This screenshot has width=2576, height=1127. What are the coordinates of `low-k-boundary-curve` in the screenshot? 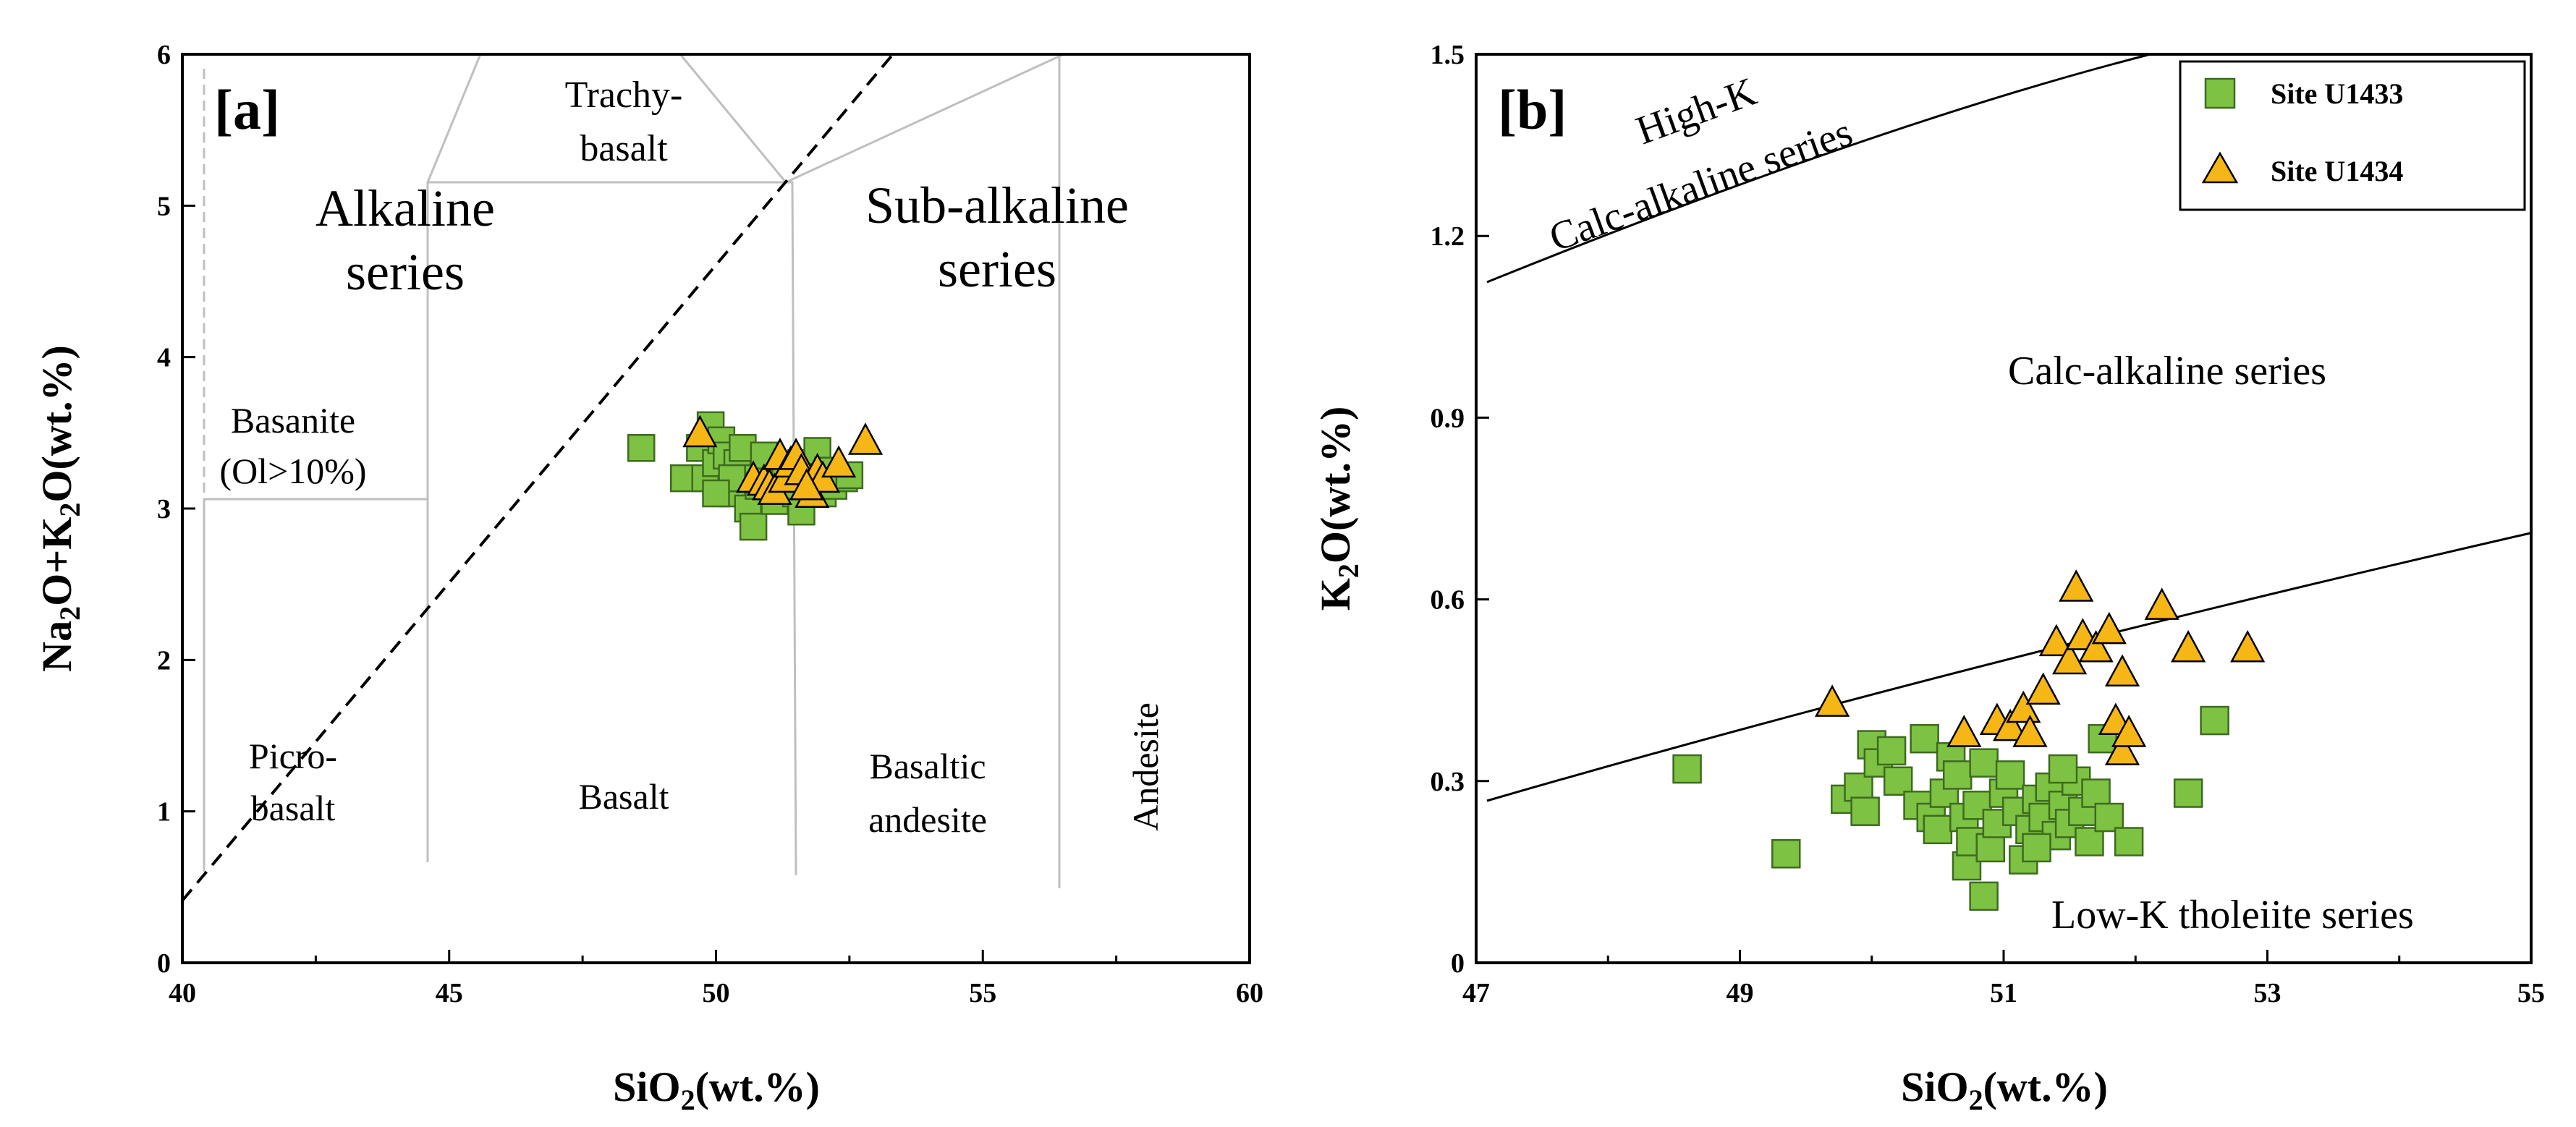 It's located at (2008, 667).